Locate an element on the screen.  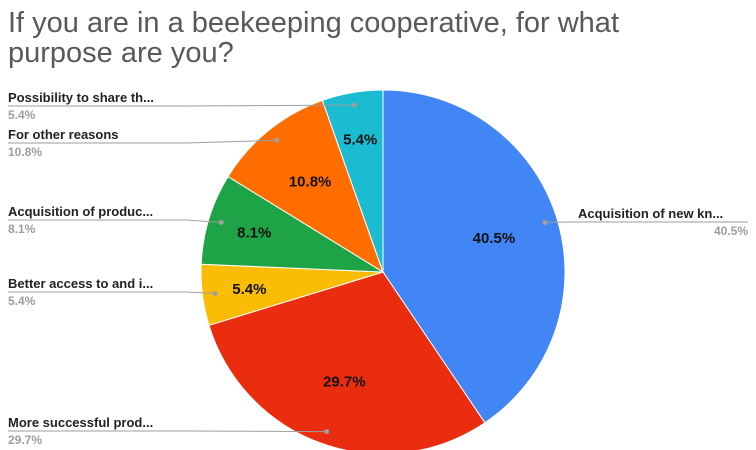
callout-name: For other reasons is located at coordinates (63, 134).